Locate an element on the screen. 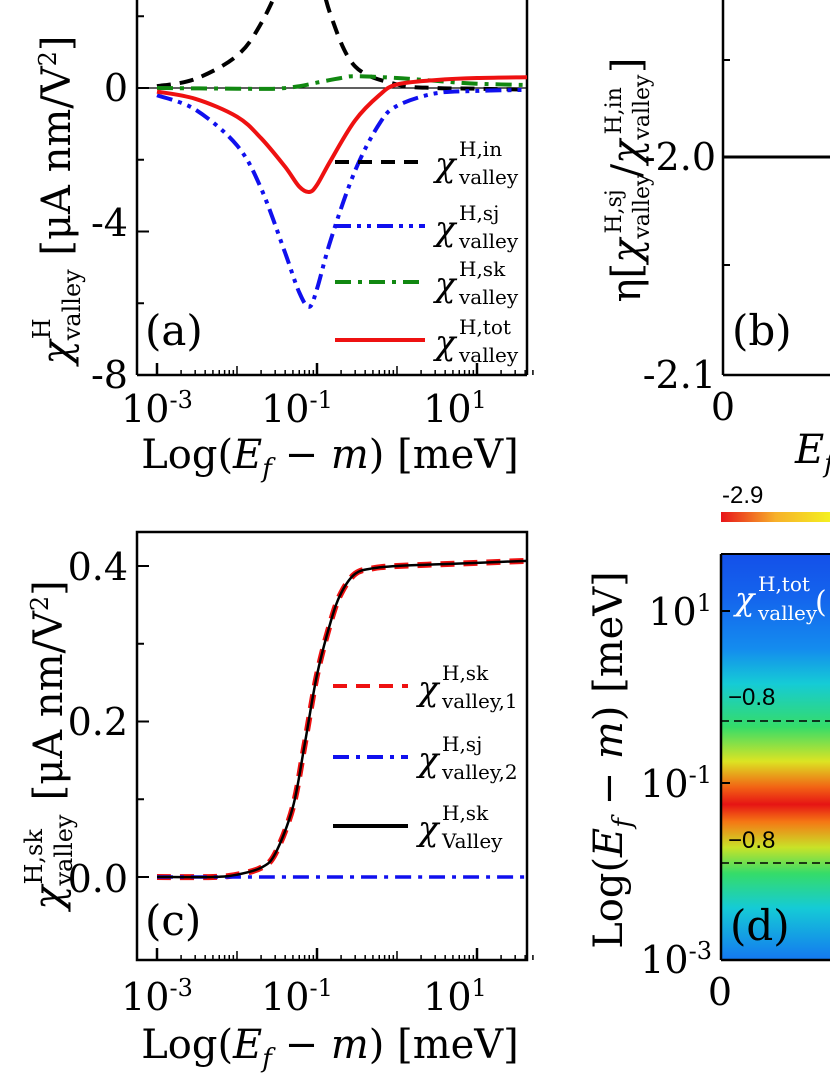 The width and height of the screenshot is (830, 1075). panel-d-label: (d) is located at coordinates (760, 925).